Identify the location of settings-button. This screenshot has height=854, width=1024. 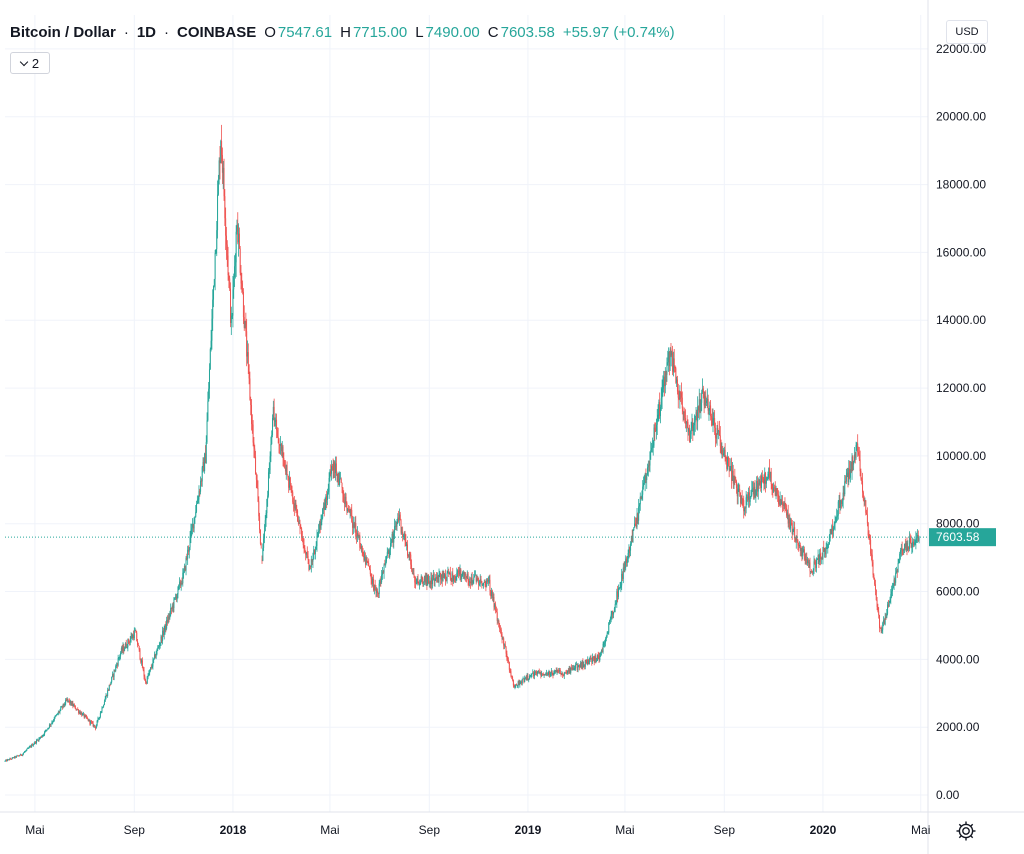
(966, 831).